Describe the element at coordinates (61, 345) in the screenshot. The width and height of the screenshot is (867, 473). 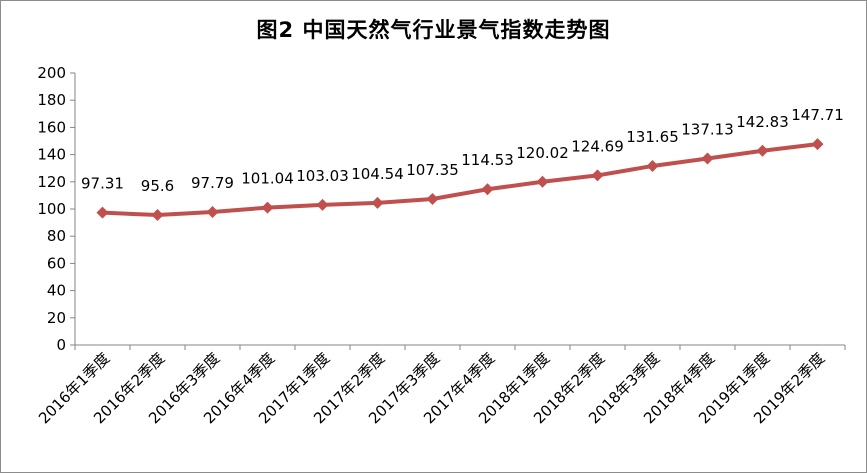
I see `y-tick-label: 0` at that location.